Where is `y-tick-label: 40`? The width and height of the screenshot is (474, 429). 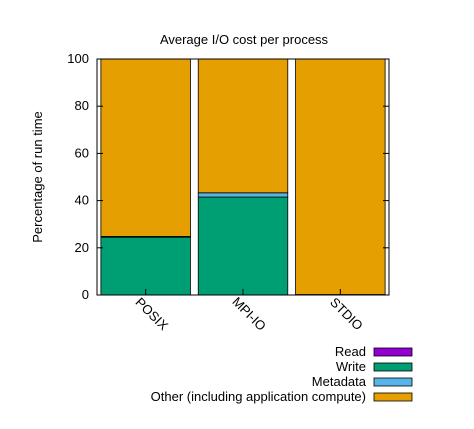 y-tick-label: 40 is located at coordinates (82, 200).